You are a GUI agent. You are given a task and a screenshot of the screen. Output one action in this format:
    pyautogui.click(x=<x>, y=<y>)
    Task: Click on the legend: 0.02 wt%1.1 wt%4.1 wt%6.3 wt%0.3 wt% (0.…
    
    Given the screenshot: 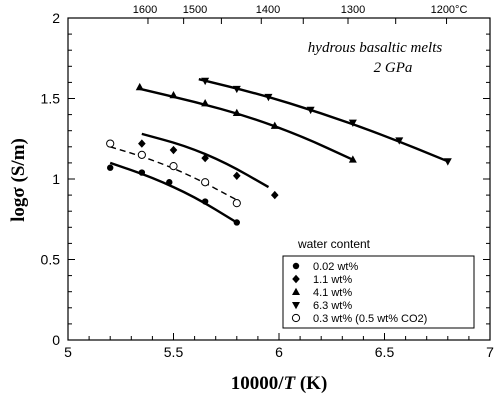 What is the action you would take?
    pyautogui.click(x=378, y=292)
    